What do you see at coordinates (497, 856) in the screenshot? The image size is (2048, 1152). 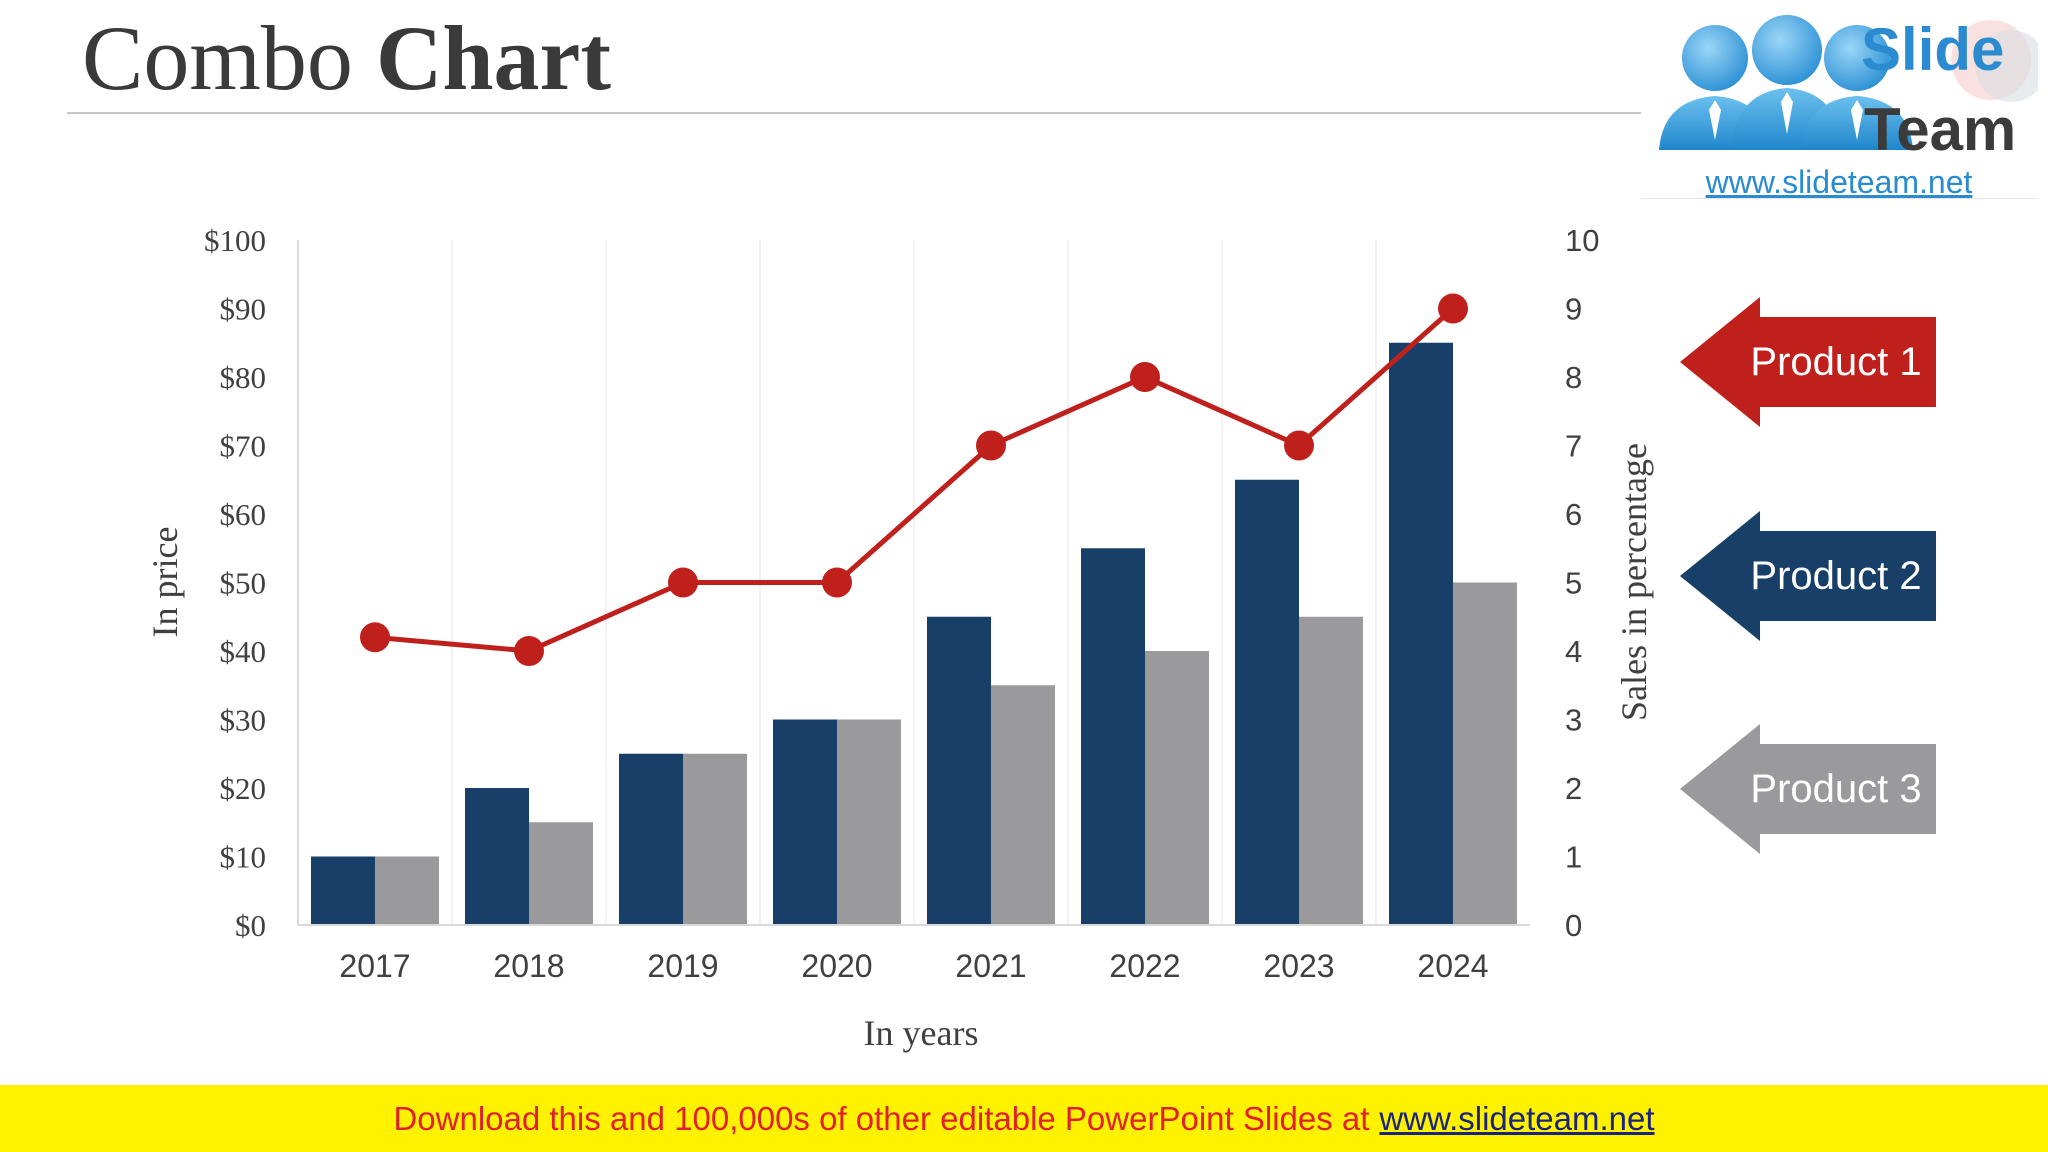 I see `bar-product-2-2018` at bounding box center [497, 856].